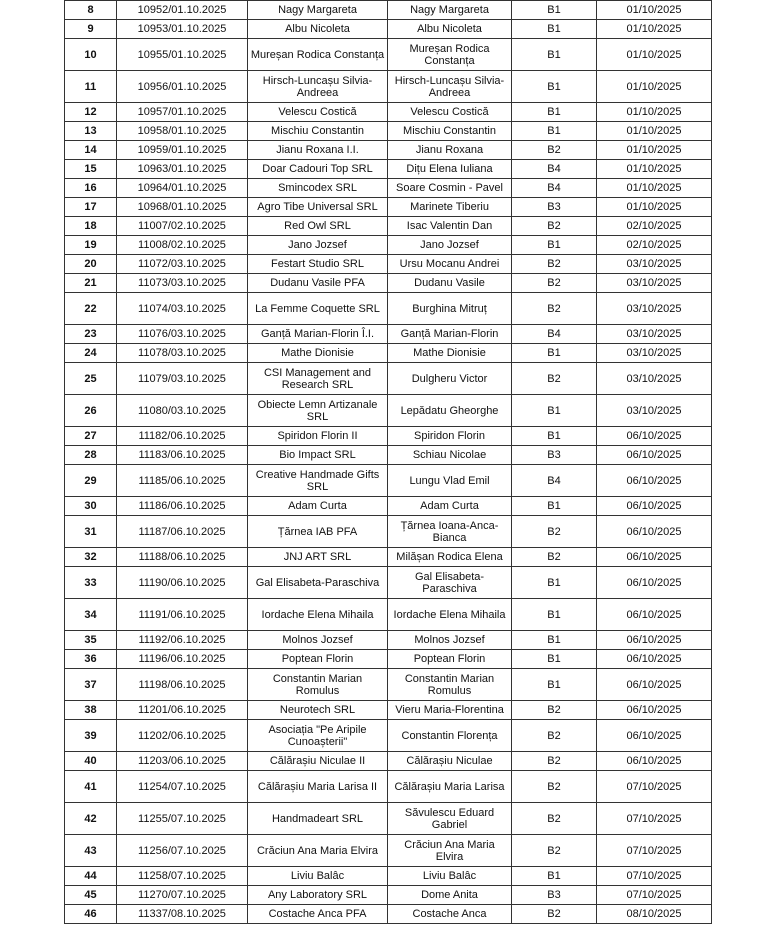 Image resolution: width=768 pixels, height=926 pixels. Describe the element at coordinates (90, 378) in the screenshot. I see `row-number-cell: 25` at that location.